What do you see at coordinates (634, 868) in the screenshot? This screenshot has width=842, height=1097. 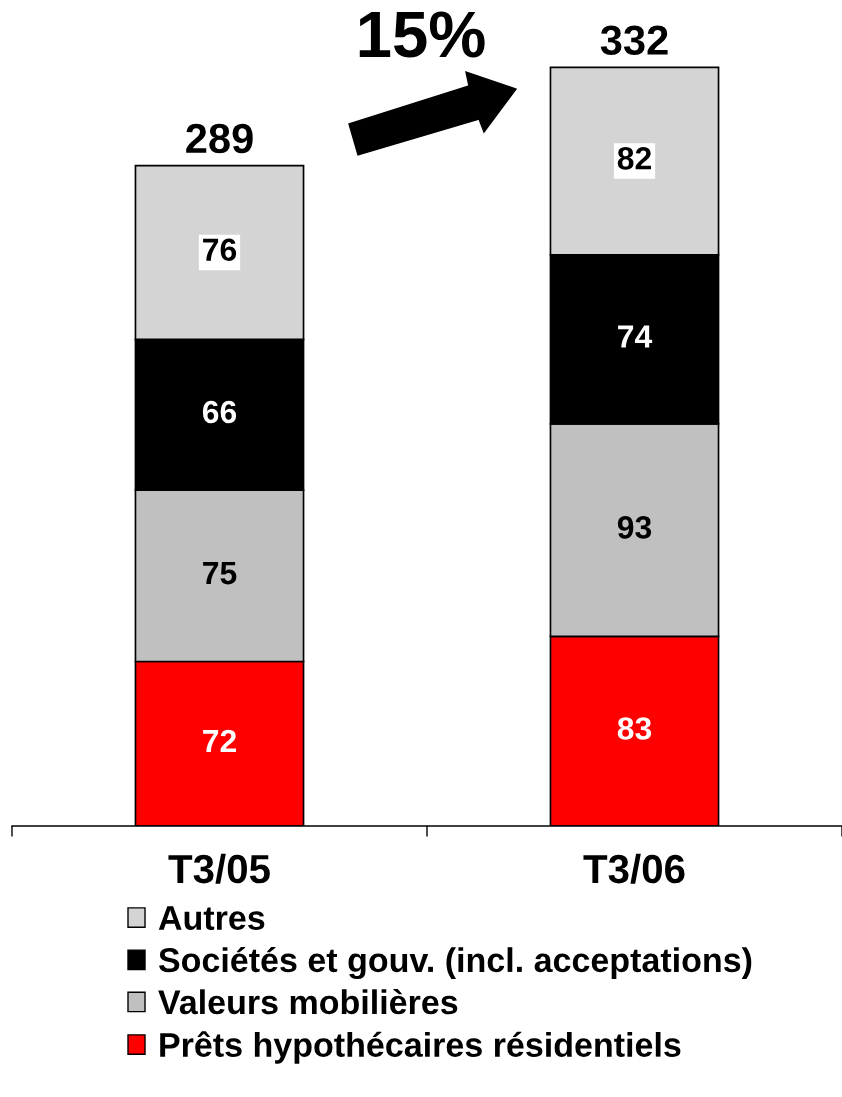 I see `x-tick-label: T3/06` at bounding box center [634, 868].